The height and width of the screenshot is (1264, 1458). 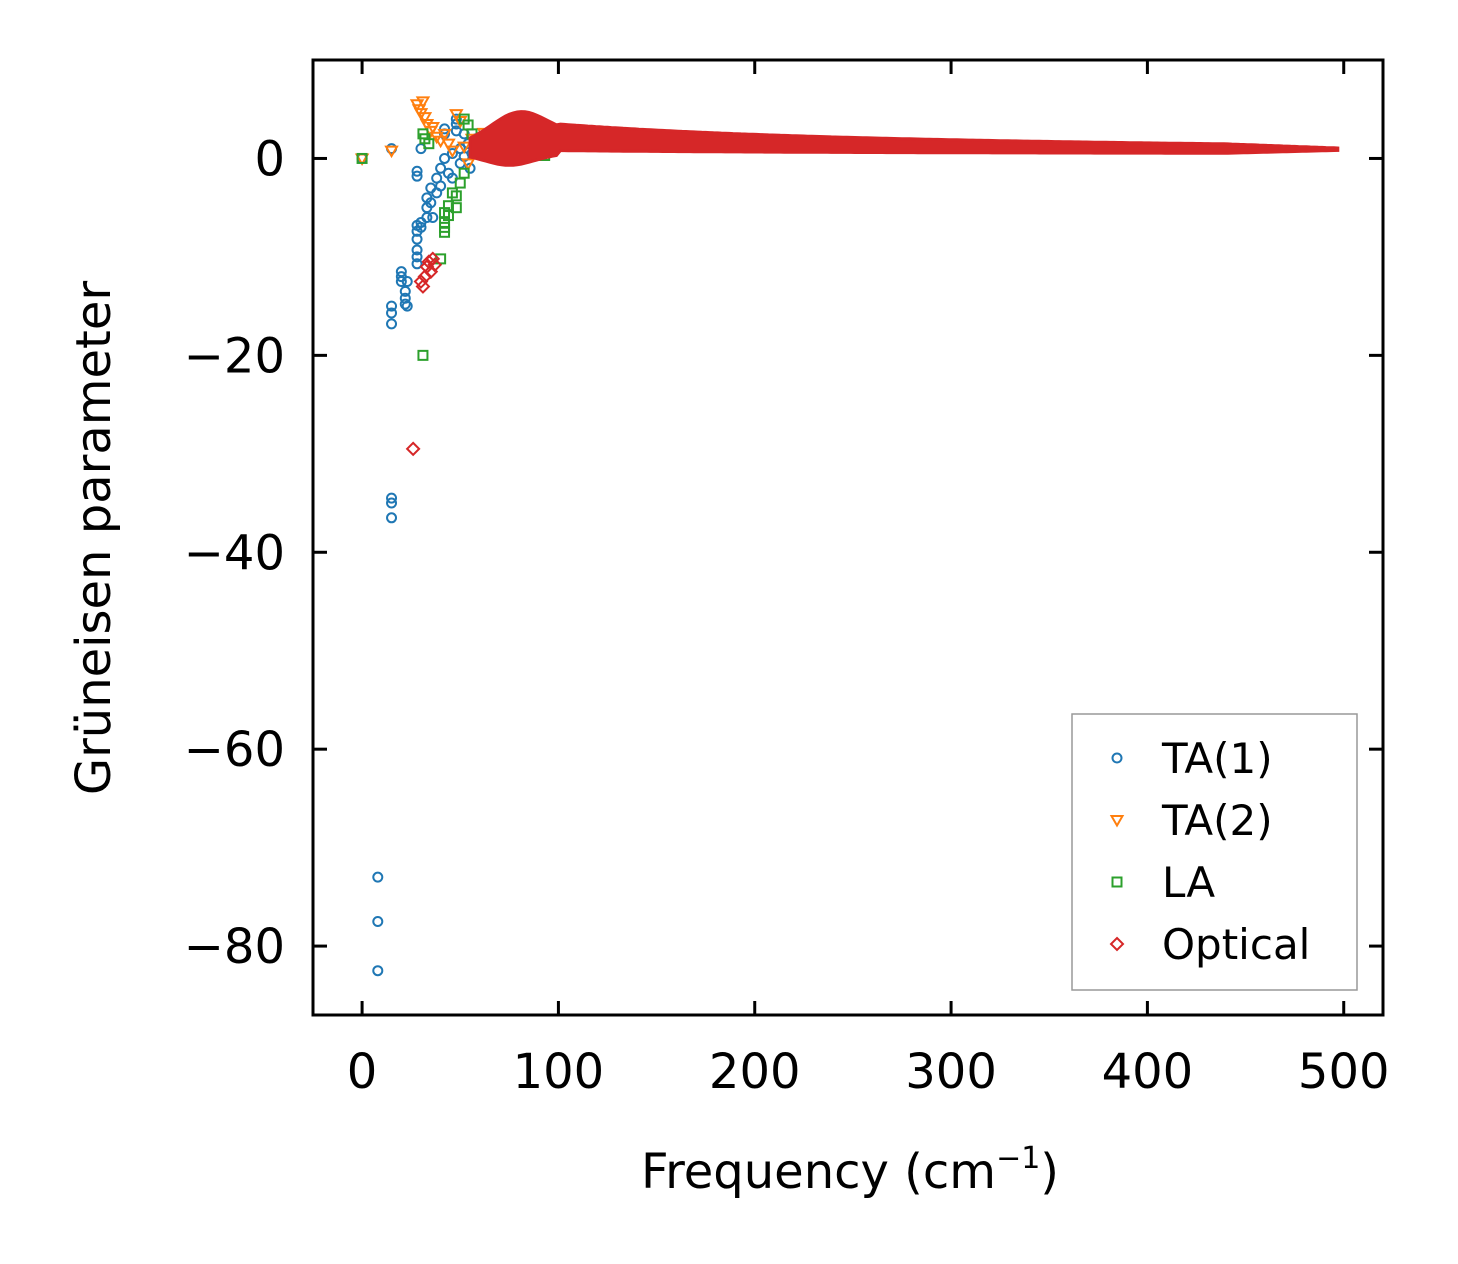 I want to click on x-axis-label-main: Frequency (cm, so click(x=818, y=1172).